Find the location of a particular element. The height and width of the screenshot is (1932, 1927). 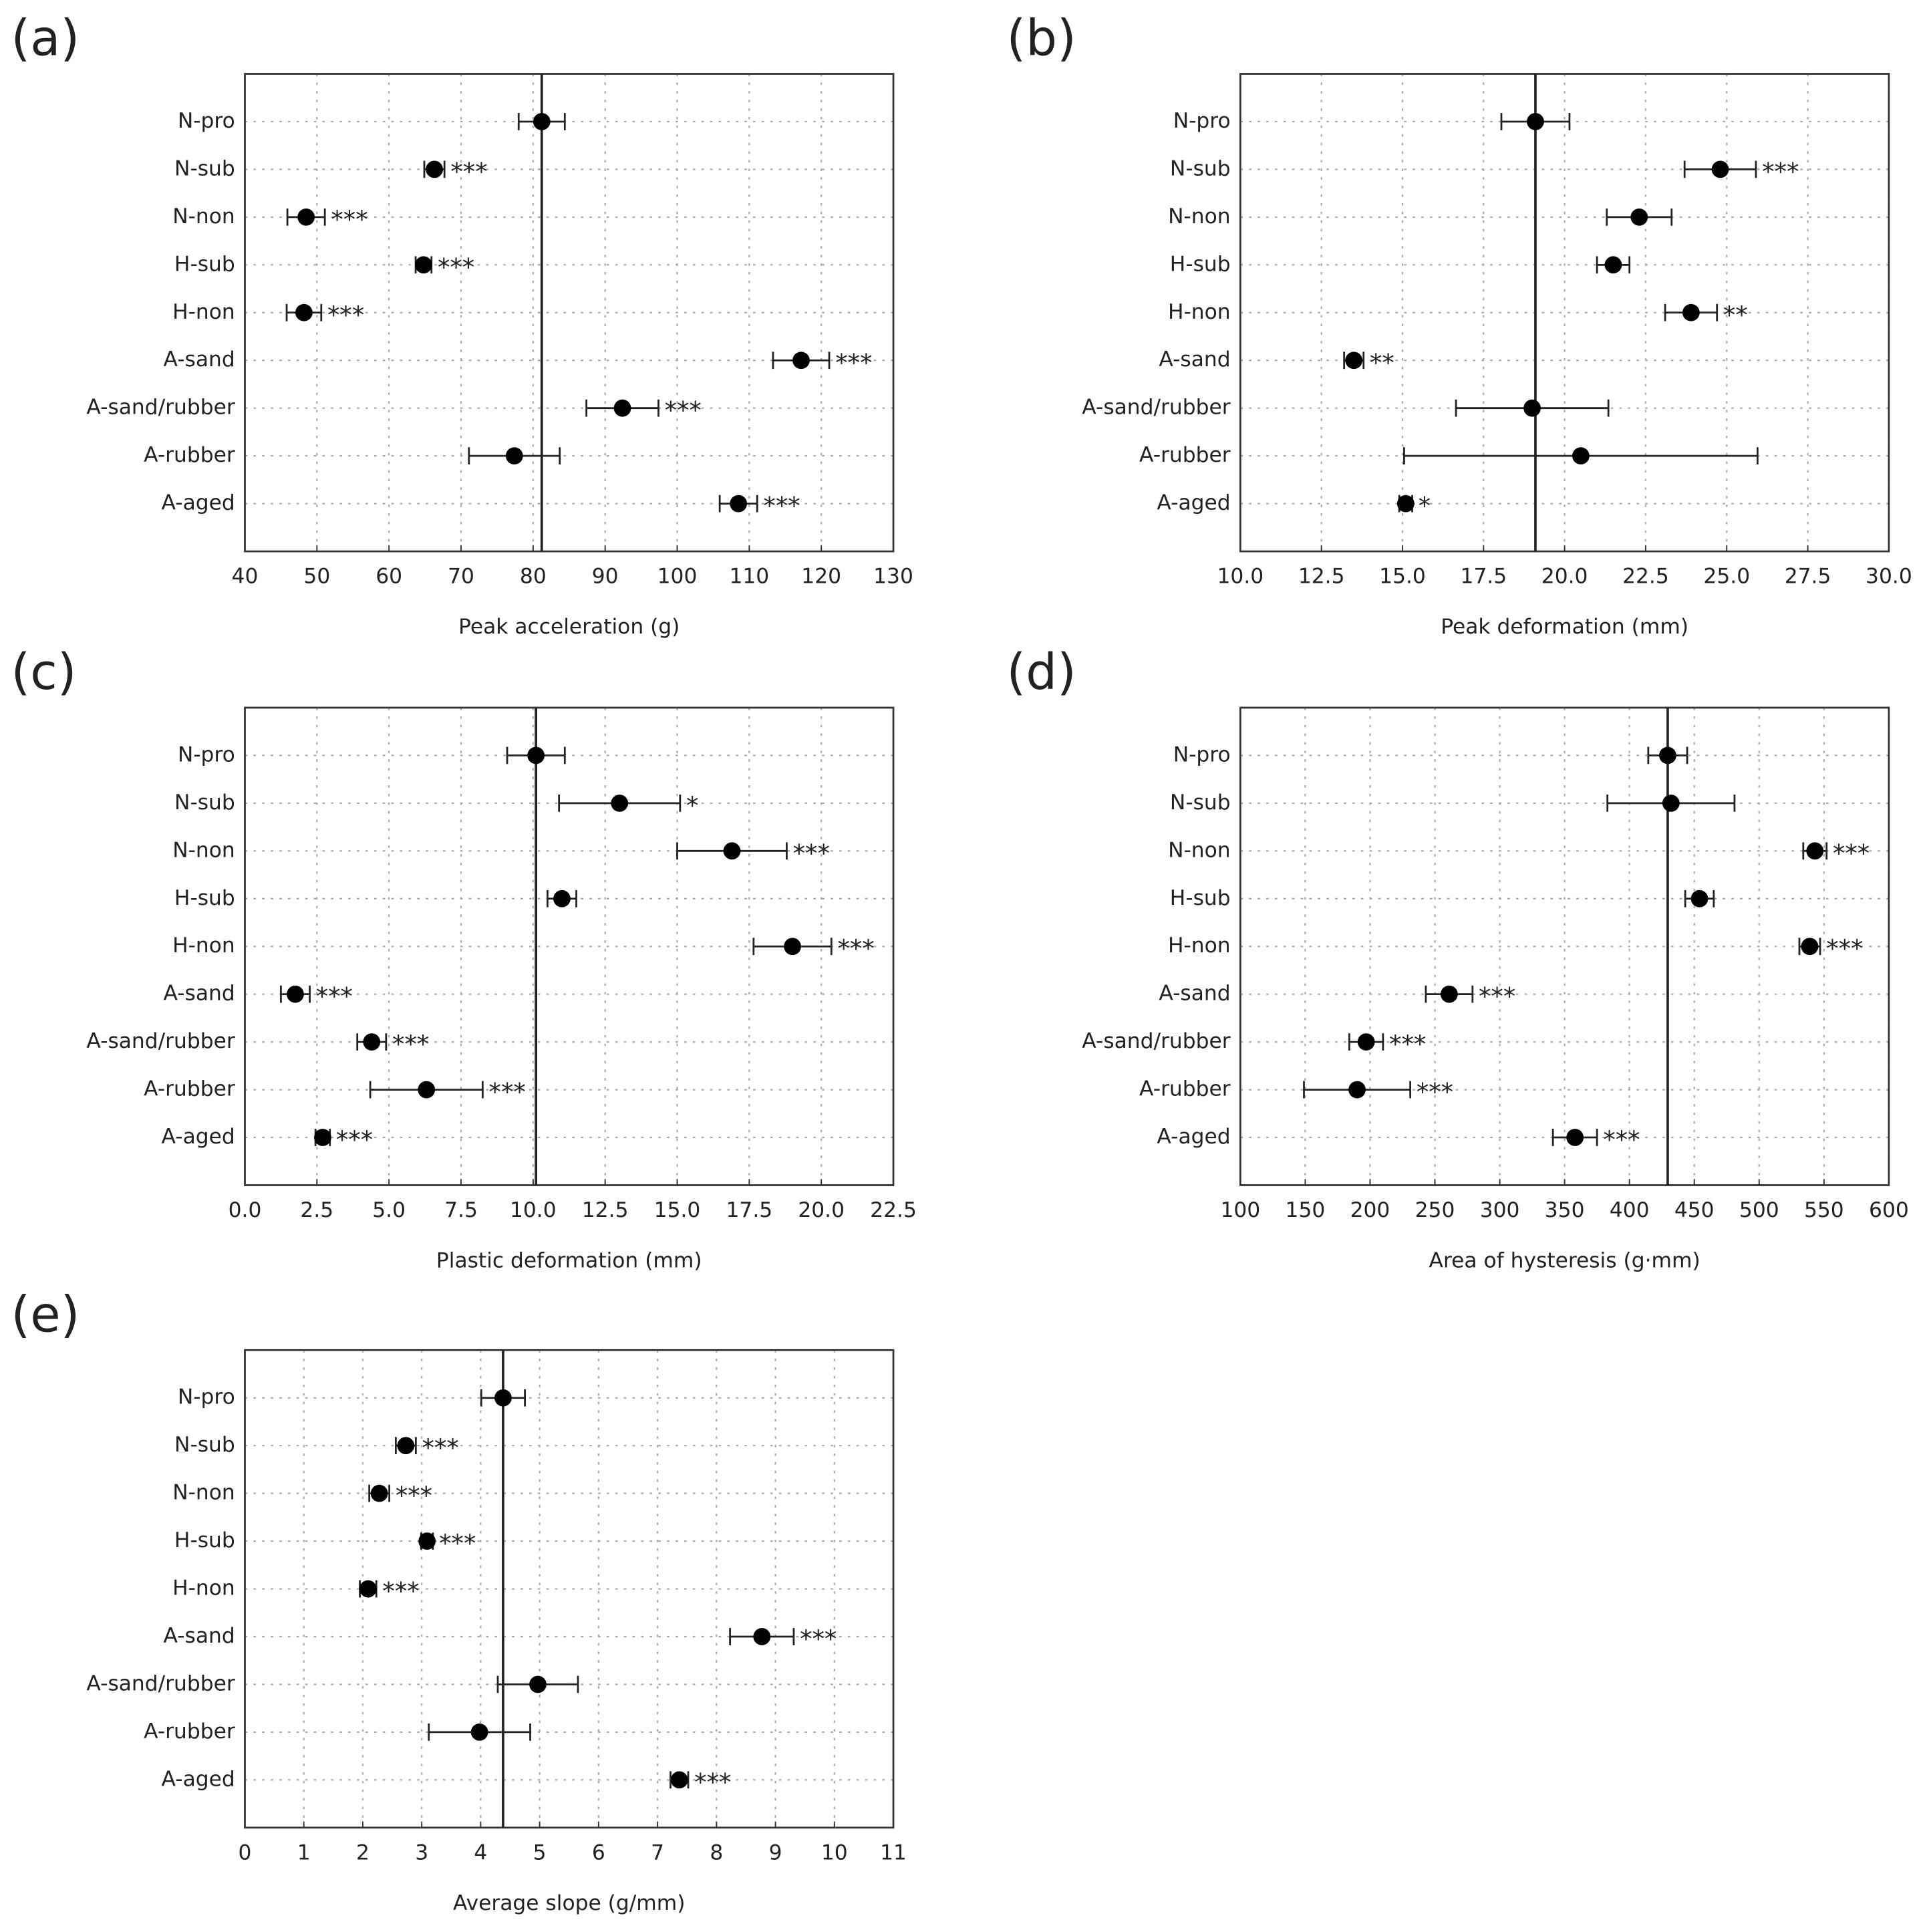

significance: ** is located at coordinates (1736, 315).